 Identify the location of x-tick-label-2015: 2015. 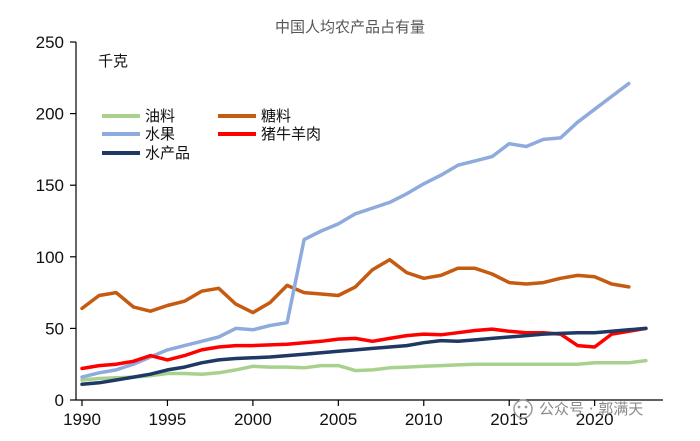
(509, 419).